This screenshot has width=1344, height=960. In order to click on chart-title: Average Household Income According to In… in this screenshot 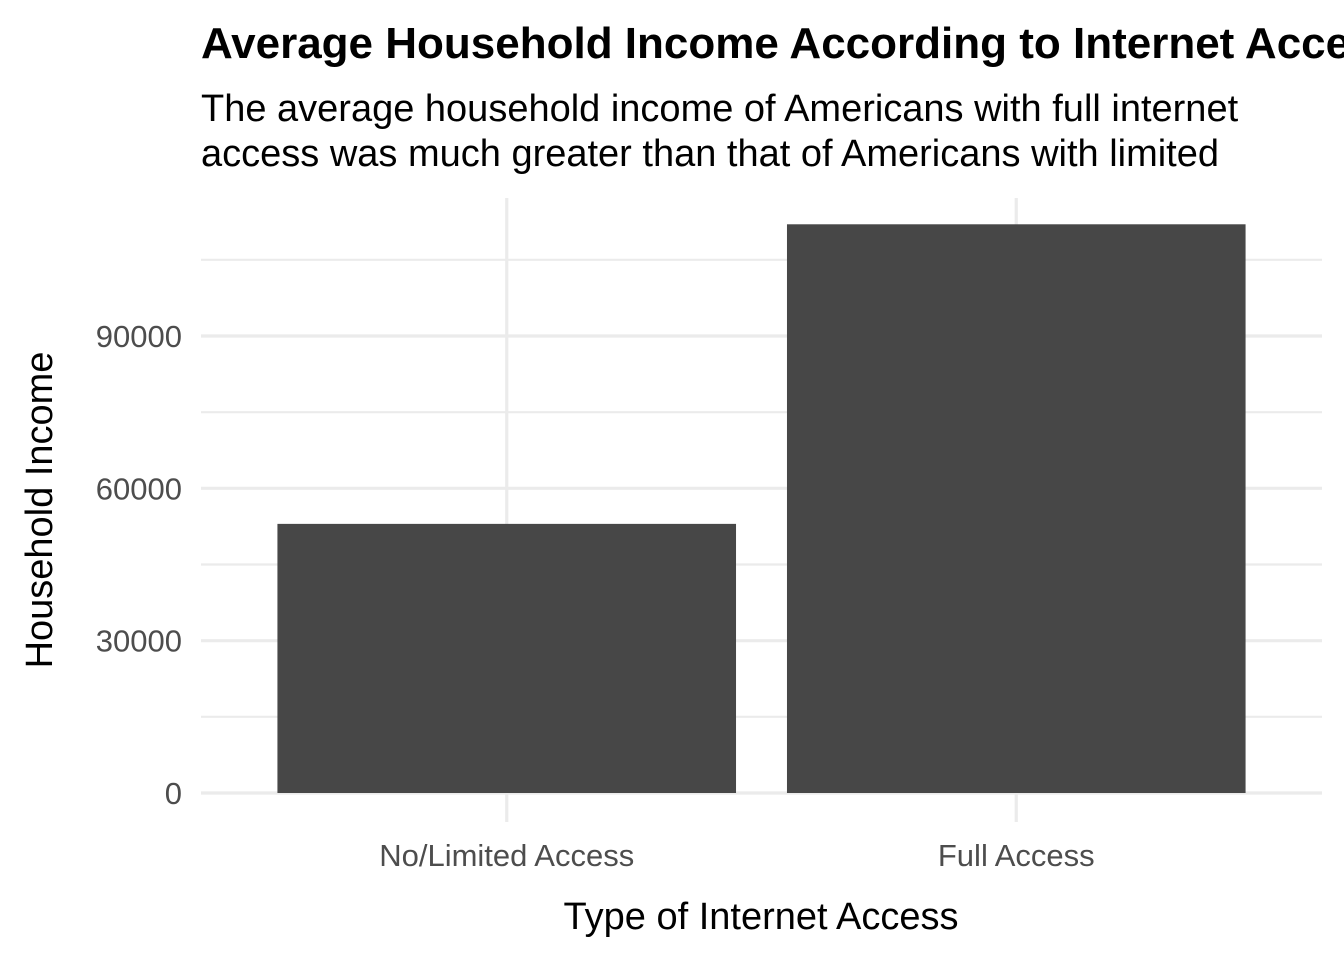, I will do `click(772, 43)`.